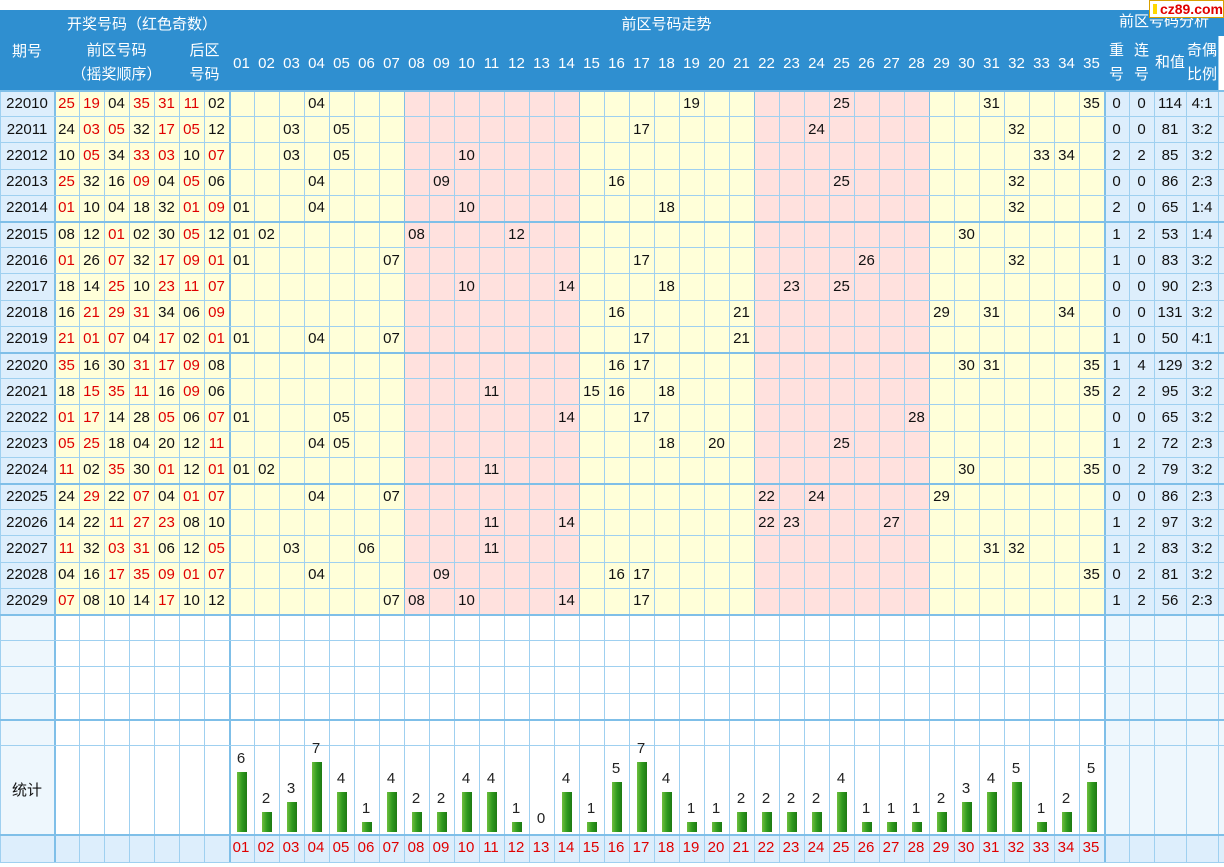 This screenshot has height=867, width=1224. What do you see at coordinates (1170, 286) in the screenshot?
I see `sum-cell: 90` at bounding box center [1170, 286].